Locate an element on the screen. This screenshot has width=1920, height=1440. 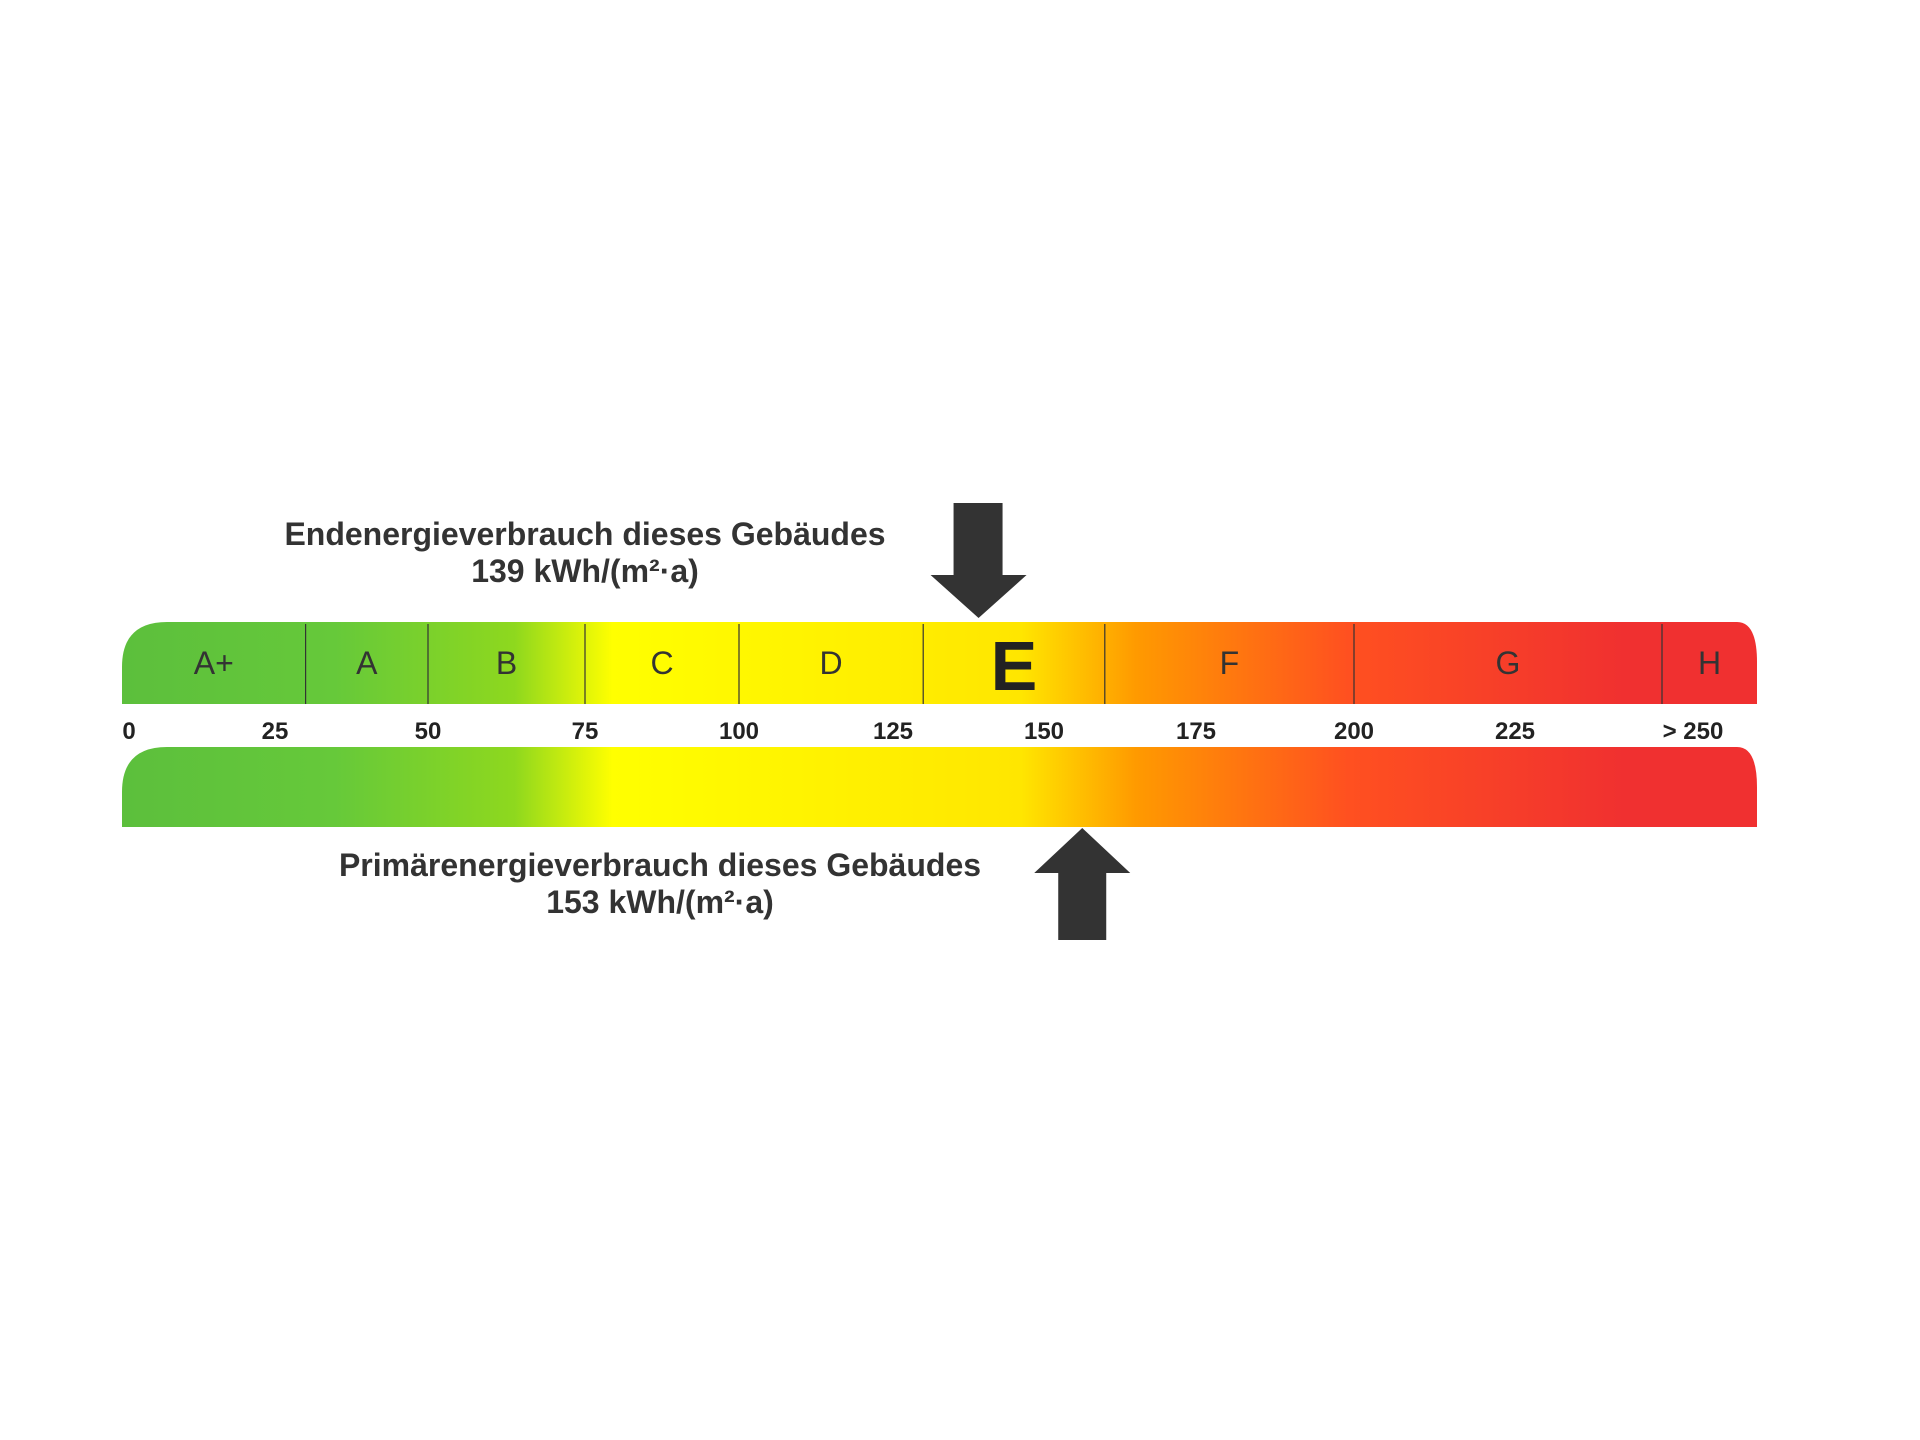
final-energy-value: 139 kWh/(m²·a) is located at coordinates (585, 571).